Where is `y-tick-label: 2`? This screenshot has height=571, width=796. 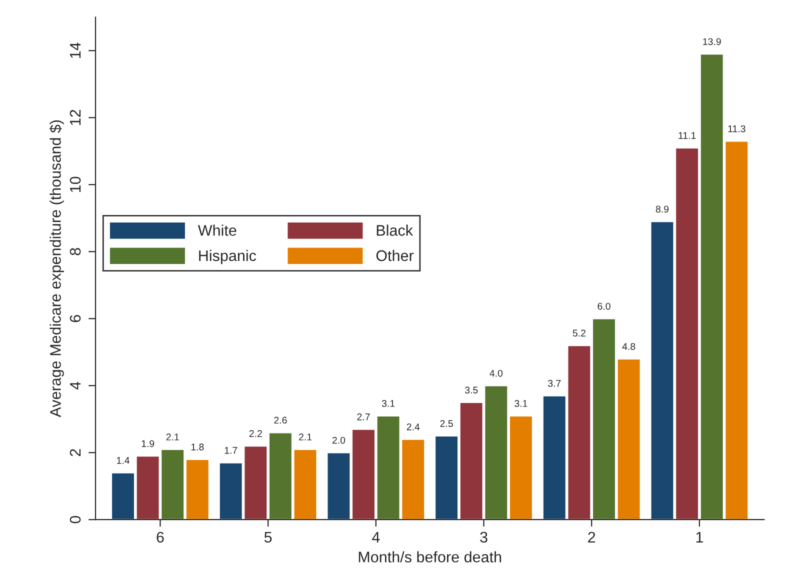
y-tick-label: 2 is located at coordinates (75, 452).